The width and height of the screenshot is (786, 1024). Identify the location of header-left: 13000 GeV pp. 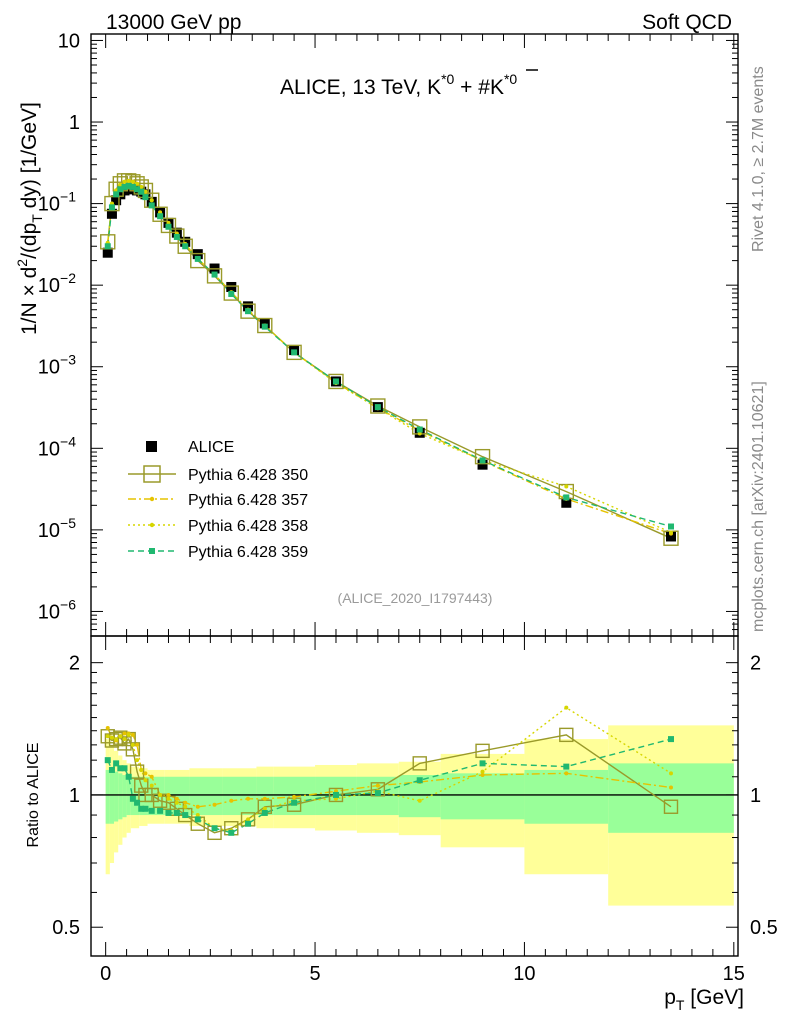
(173, 22).